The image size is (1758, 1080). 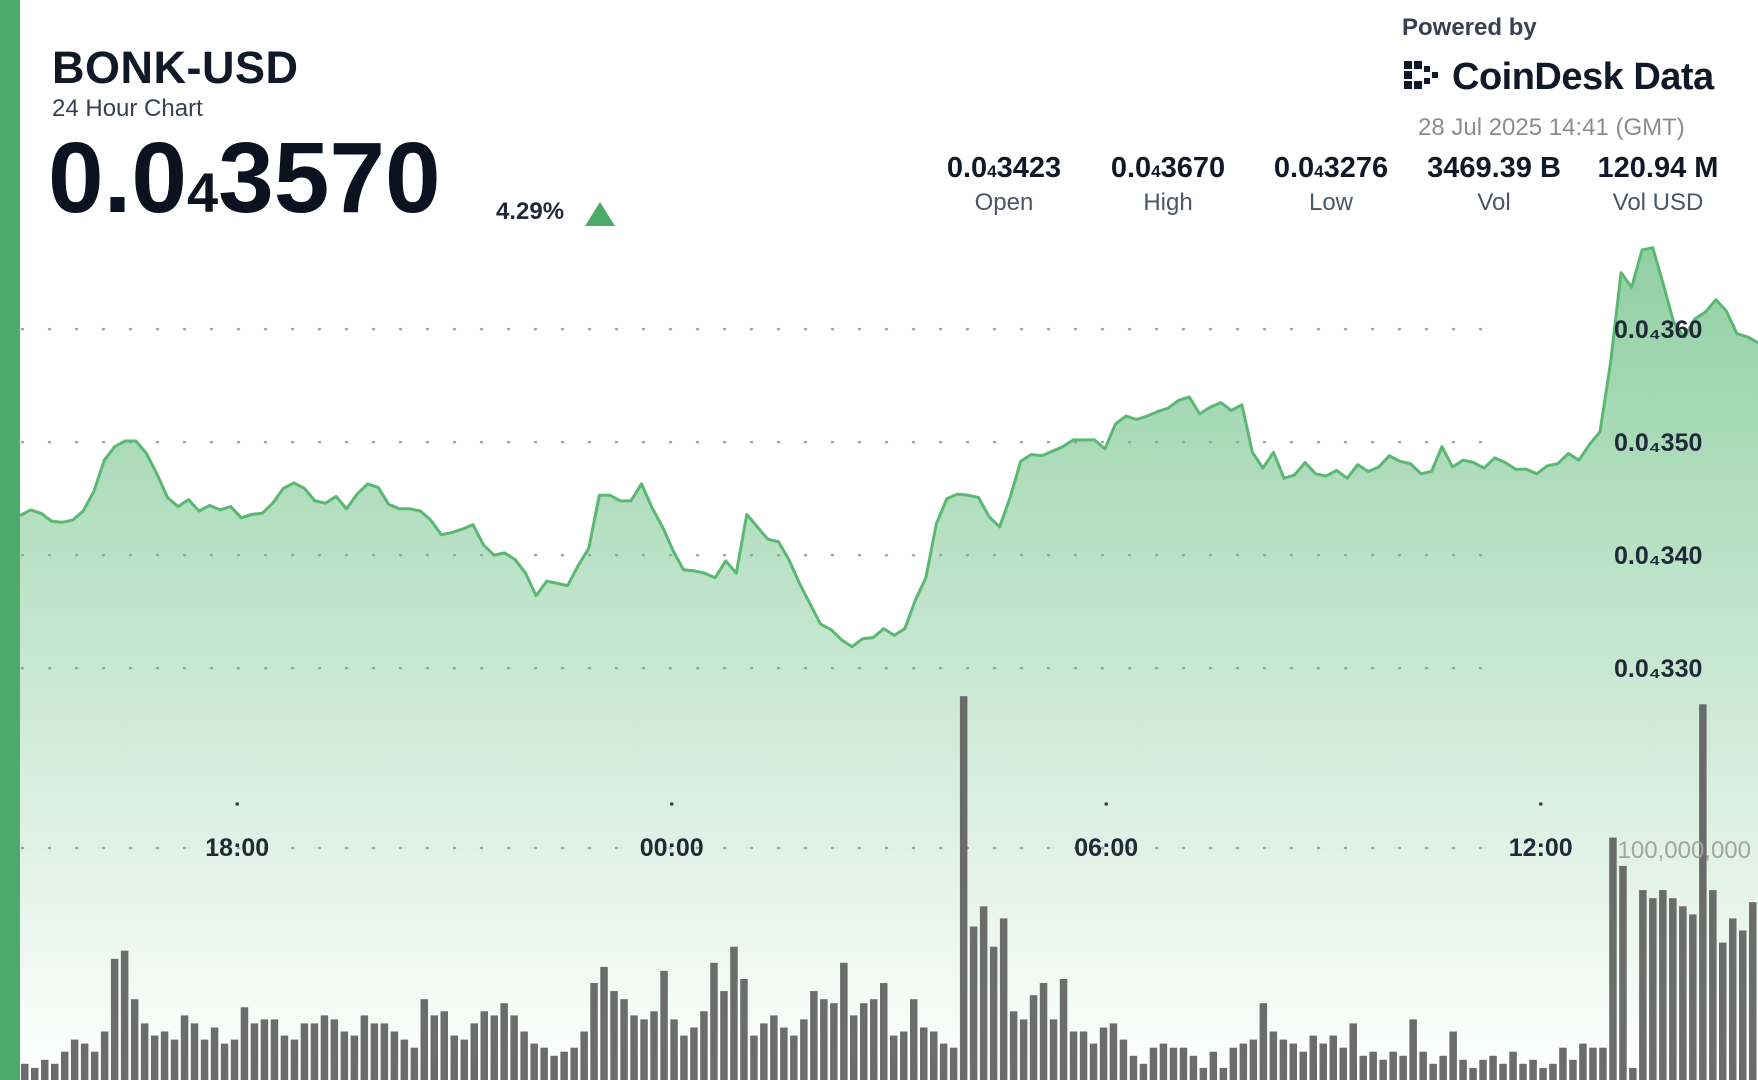 What do you see at coordinates (1004, 202) in the screenshot?
I see `stat-label: Open` at bounding box center [1004, 202].